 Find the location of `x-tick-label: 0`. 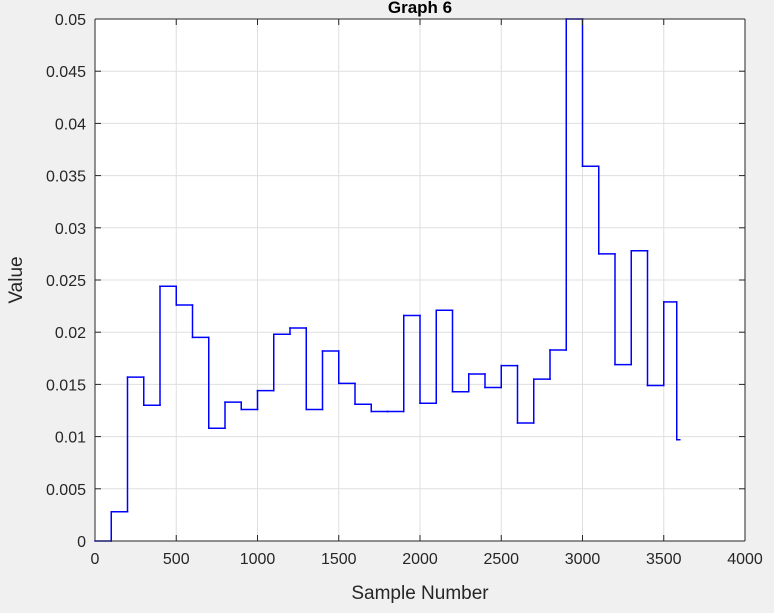

x-tick-label: 0 is located at coordinates (95, 559).